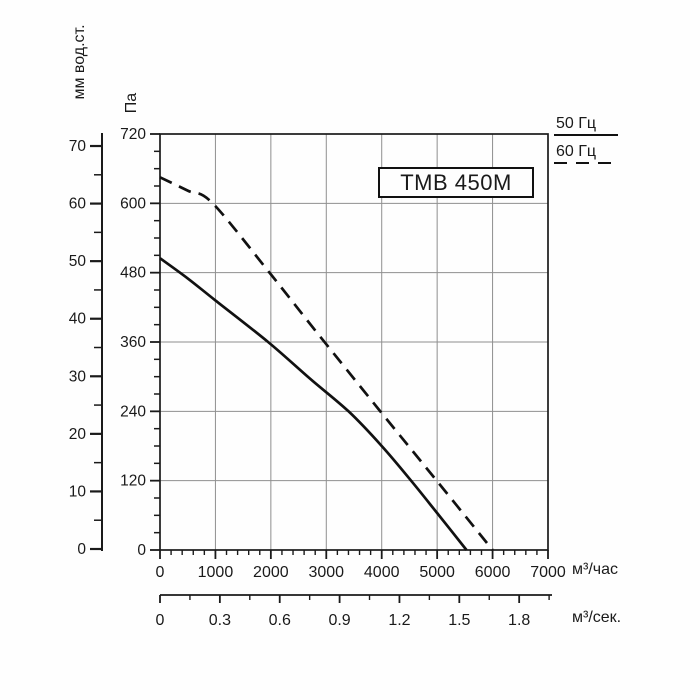  I want to click on tick-label: 3000, so click(326, 572).